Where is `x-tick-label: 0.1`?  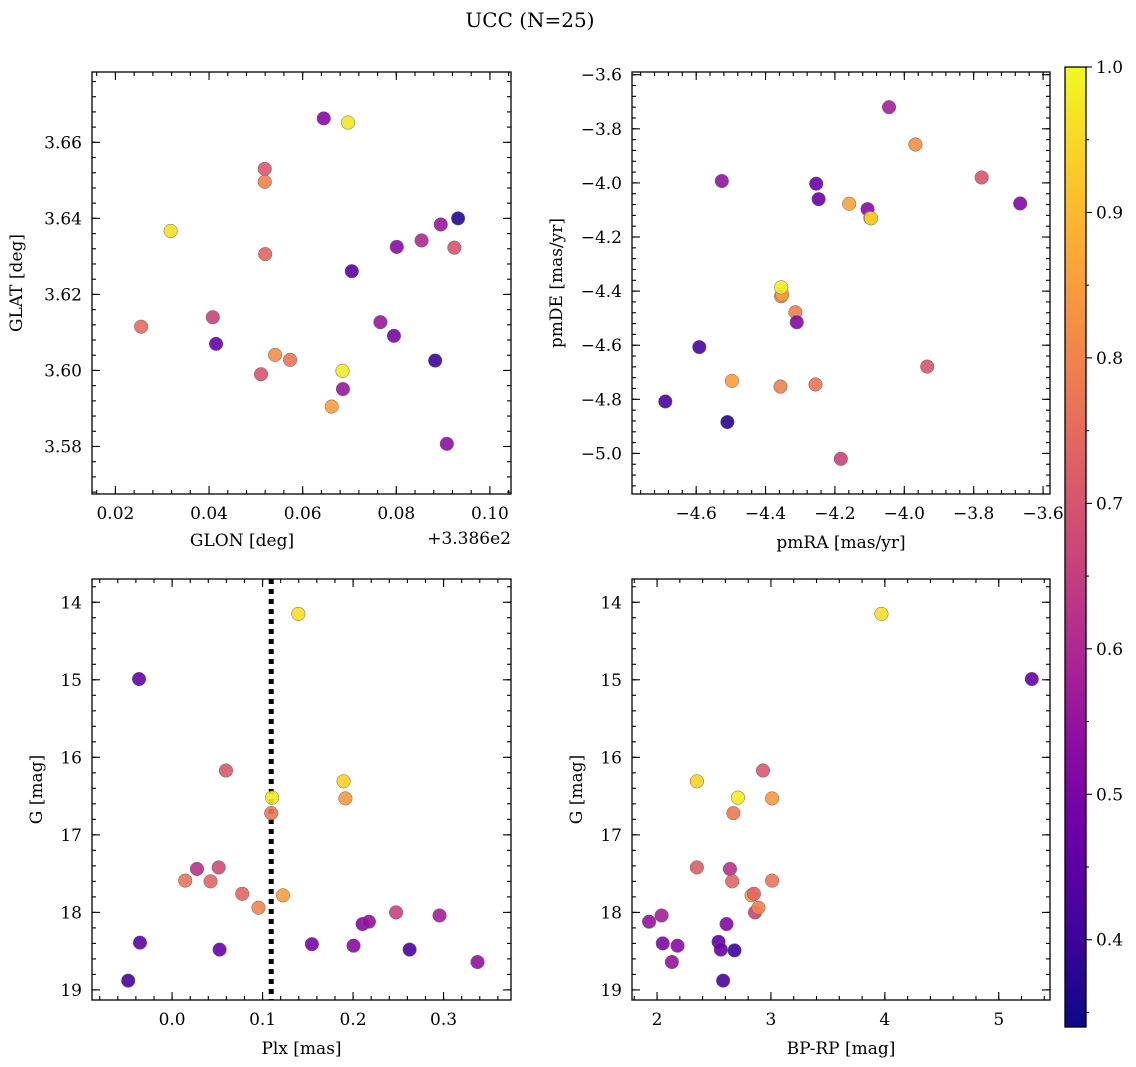
x-tick-label: 0.1 is located at coordinates (262, 1020).